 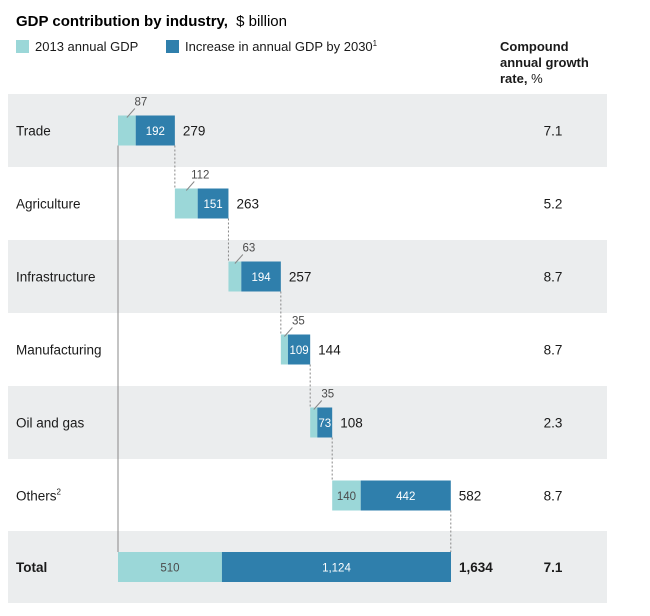 I want to click on rate-header-line: annual growth, so click(x=544, y=62).